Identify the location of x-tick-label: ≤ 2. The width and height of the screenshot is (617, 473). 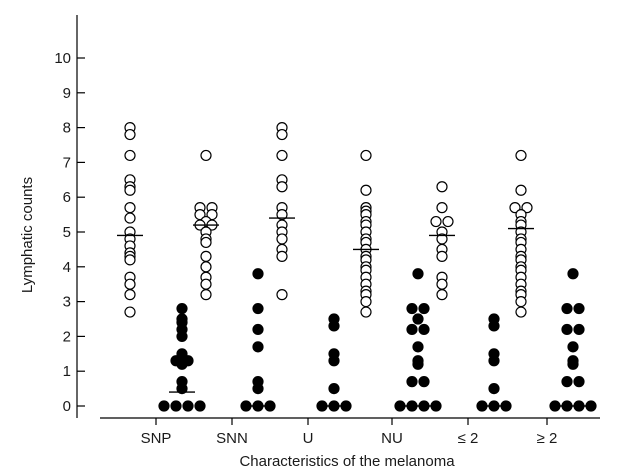
(468, 438).